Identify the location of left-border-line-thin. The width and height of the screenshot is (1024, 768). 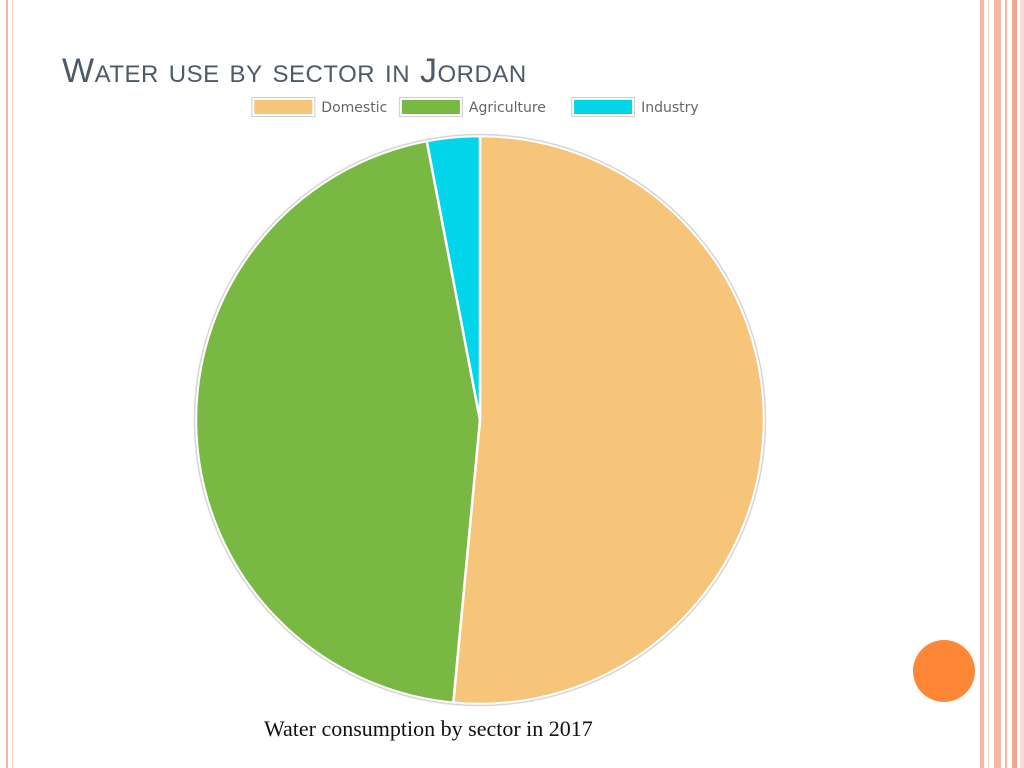
(12, 384).